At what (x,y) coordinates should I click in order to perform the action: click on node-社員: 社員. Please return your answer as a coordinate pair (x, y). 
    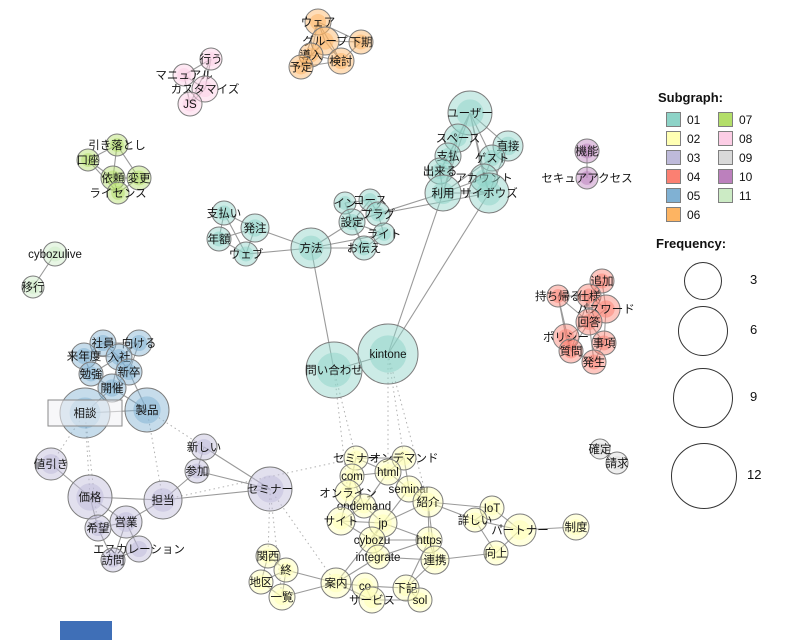
    Looking at the image, I should click on (103, 343).